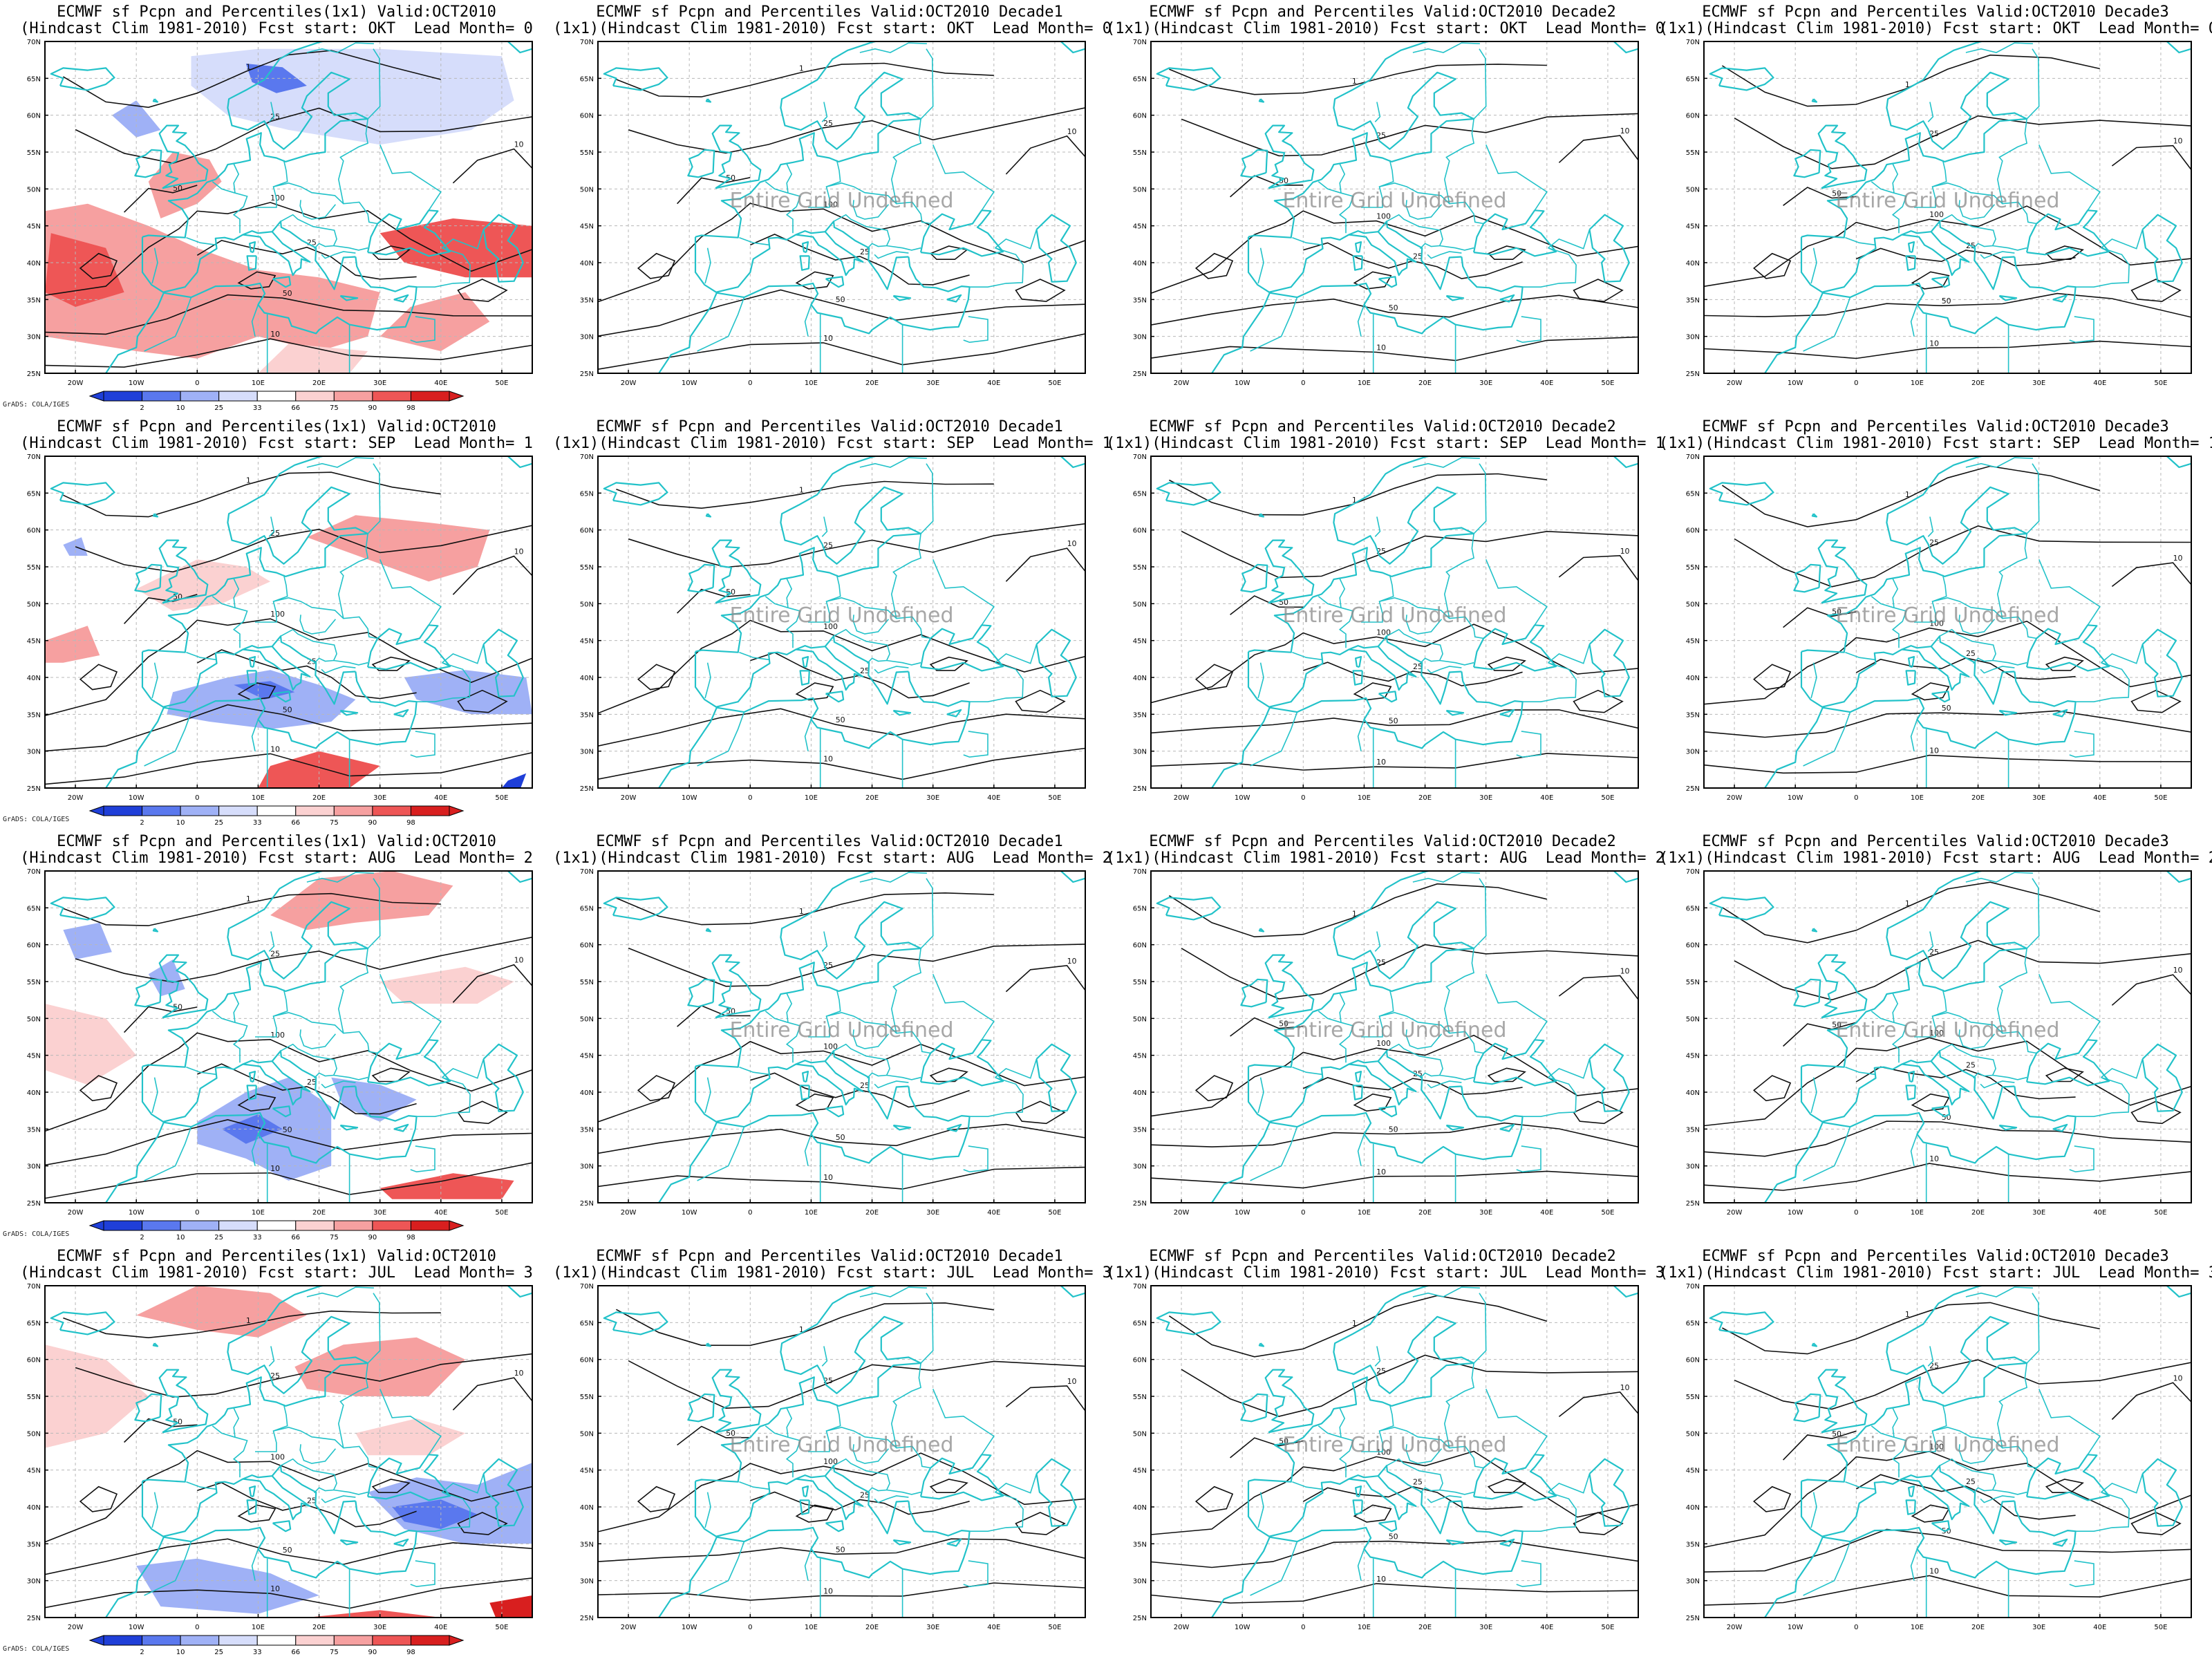 The height and width of the screenshot is (1659, 2212). I want to click on colorbar-label: 90, so click(372, 823).